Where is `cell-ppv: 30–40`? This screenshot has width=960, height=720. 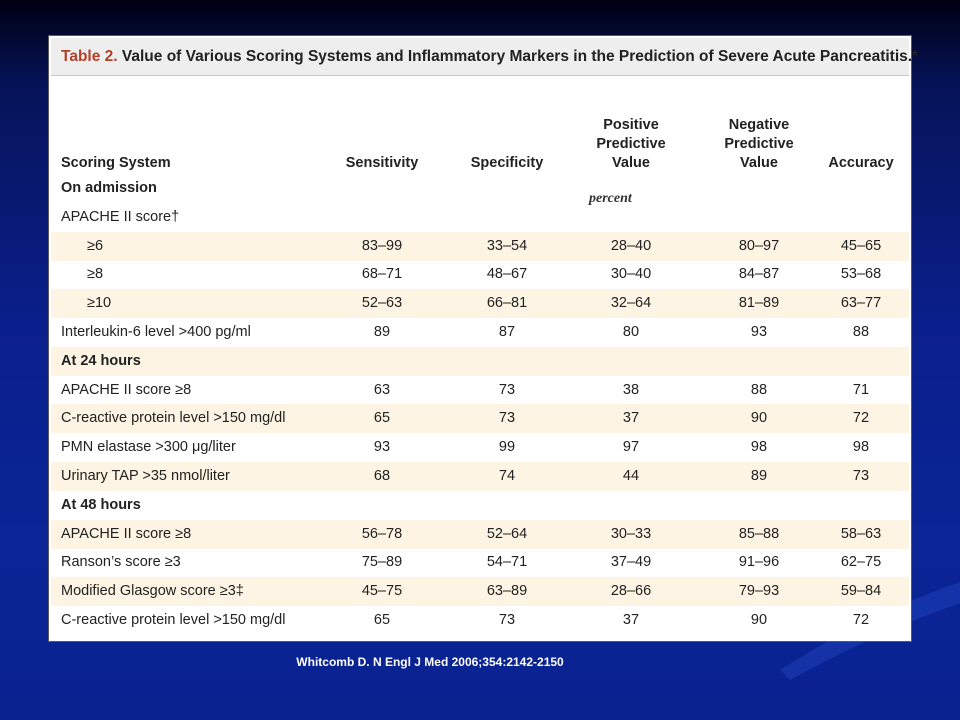 cell-ppv: 30–40 is located at coordinates (631, 274).